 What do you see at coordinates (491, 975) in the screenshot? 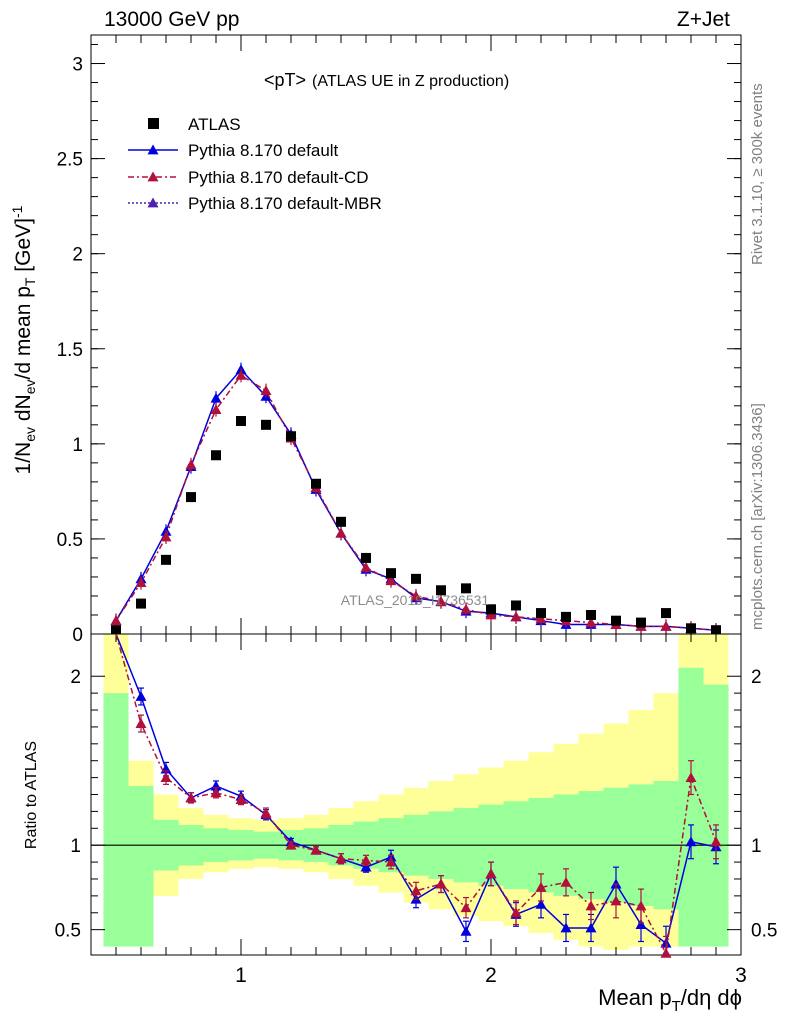
I see `x-tick-label: 2` at bounding box center [491, 975].